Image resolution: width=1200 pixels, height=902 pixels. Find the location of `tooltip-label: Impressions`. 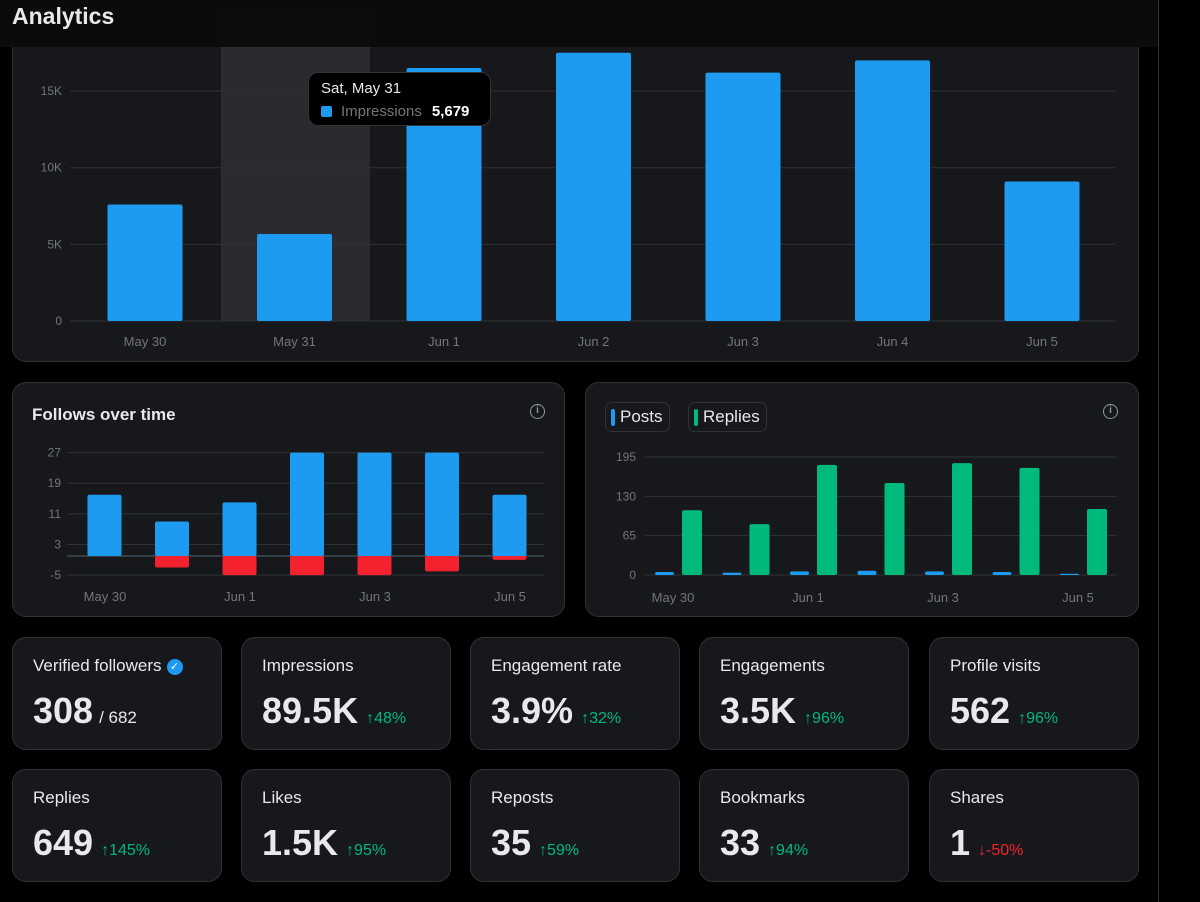

tooltip-label: Impressions is located at coordinates (381, 111).